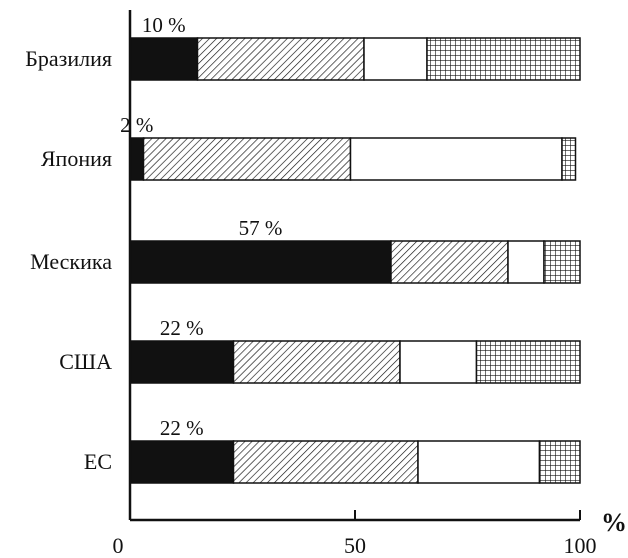 The height and width of the screenshot is (558, 628). Describe the element at coordinates (261, 228) in the screenshot. I see `data-label: 57 %` at that location.